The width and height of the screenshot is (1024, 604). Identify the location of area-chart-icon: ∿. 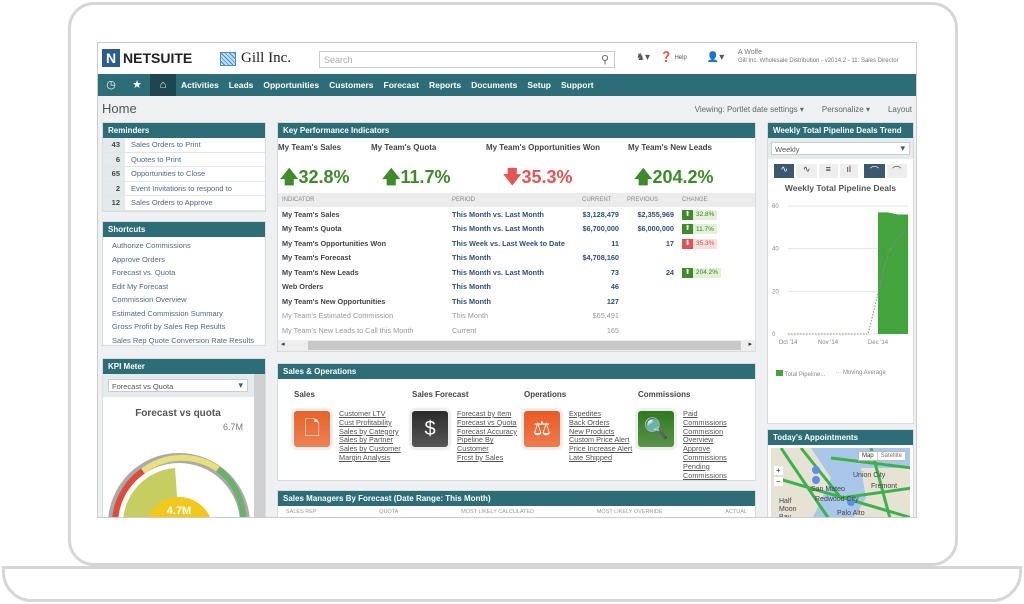
(784, 171).